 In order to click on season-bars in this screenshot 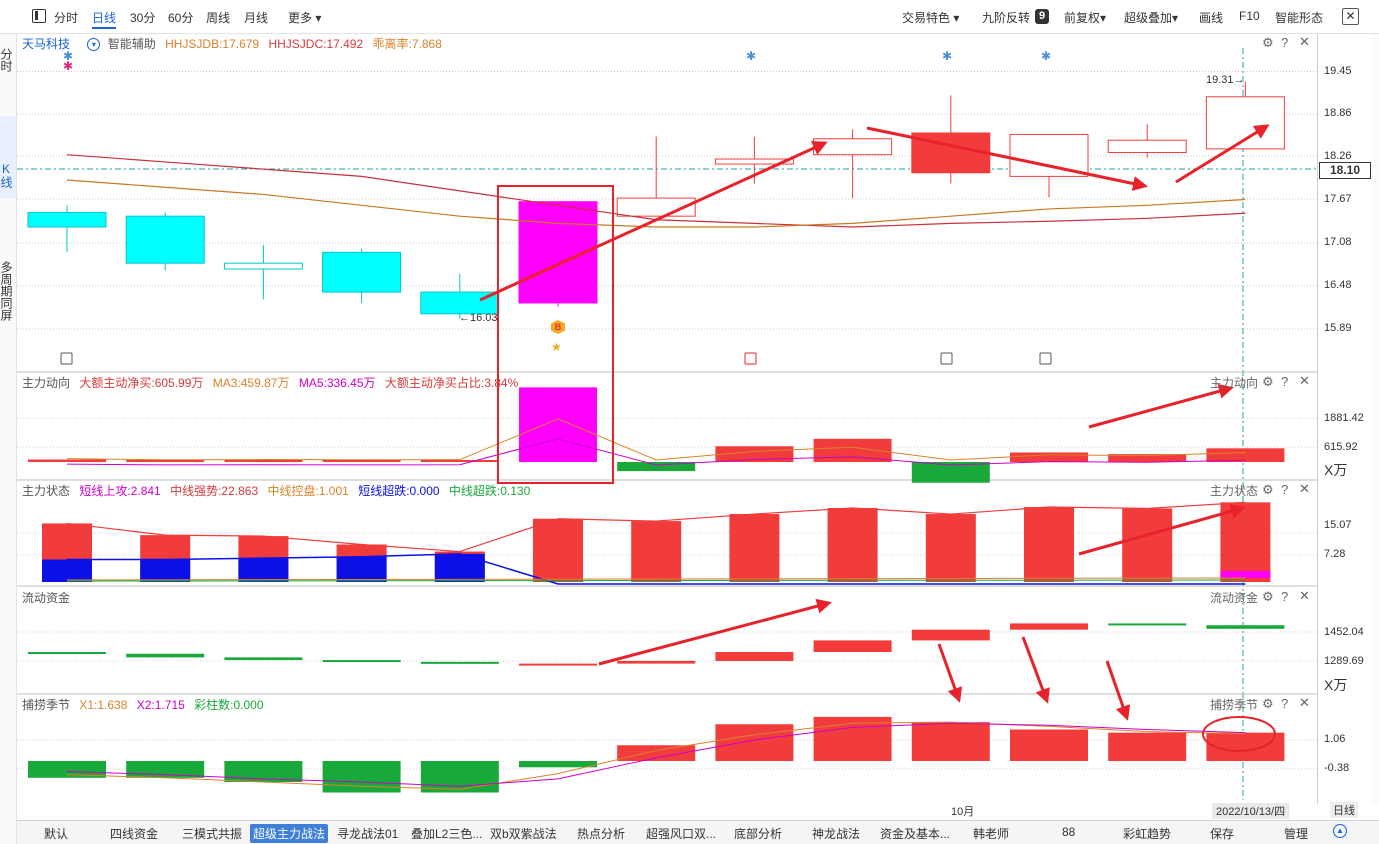, I will do `click(656, 754)`.